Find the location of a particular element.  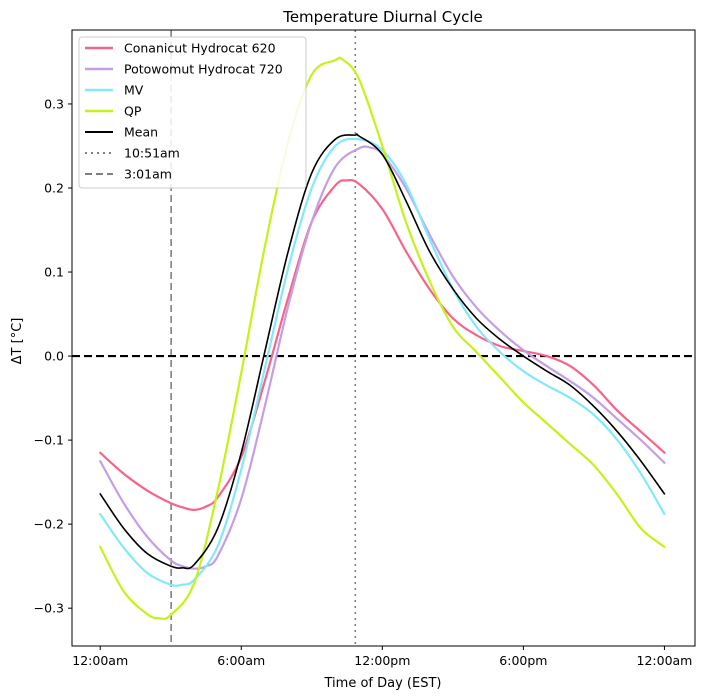

y-tick-label: 0.0 is located at coordinates (54, 356).